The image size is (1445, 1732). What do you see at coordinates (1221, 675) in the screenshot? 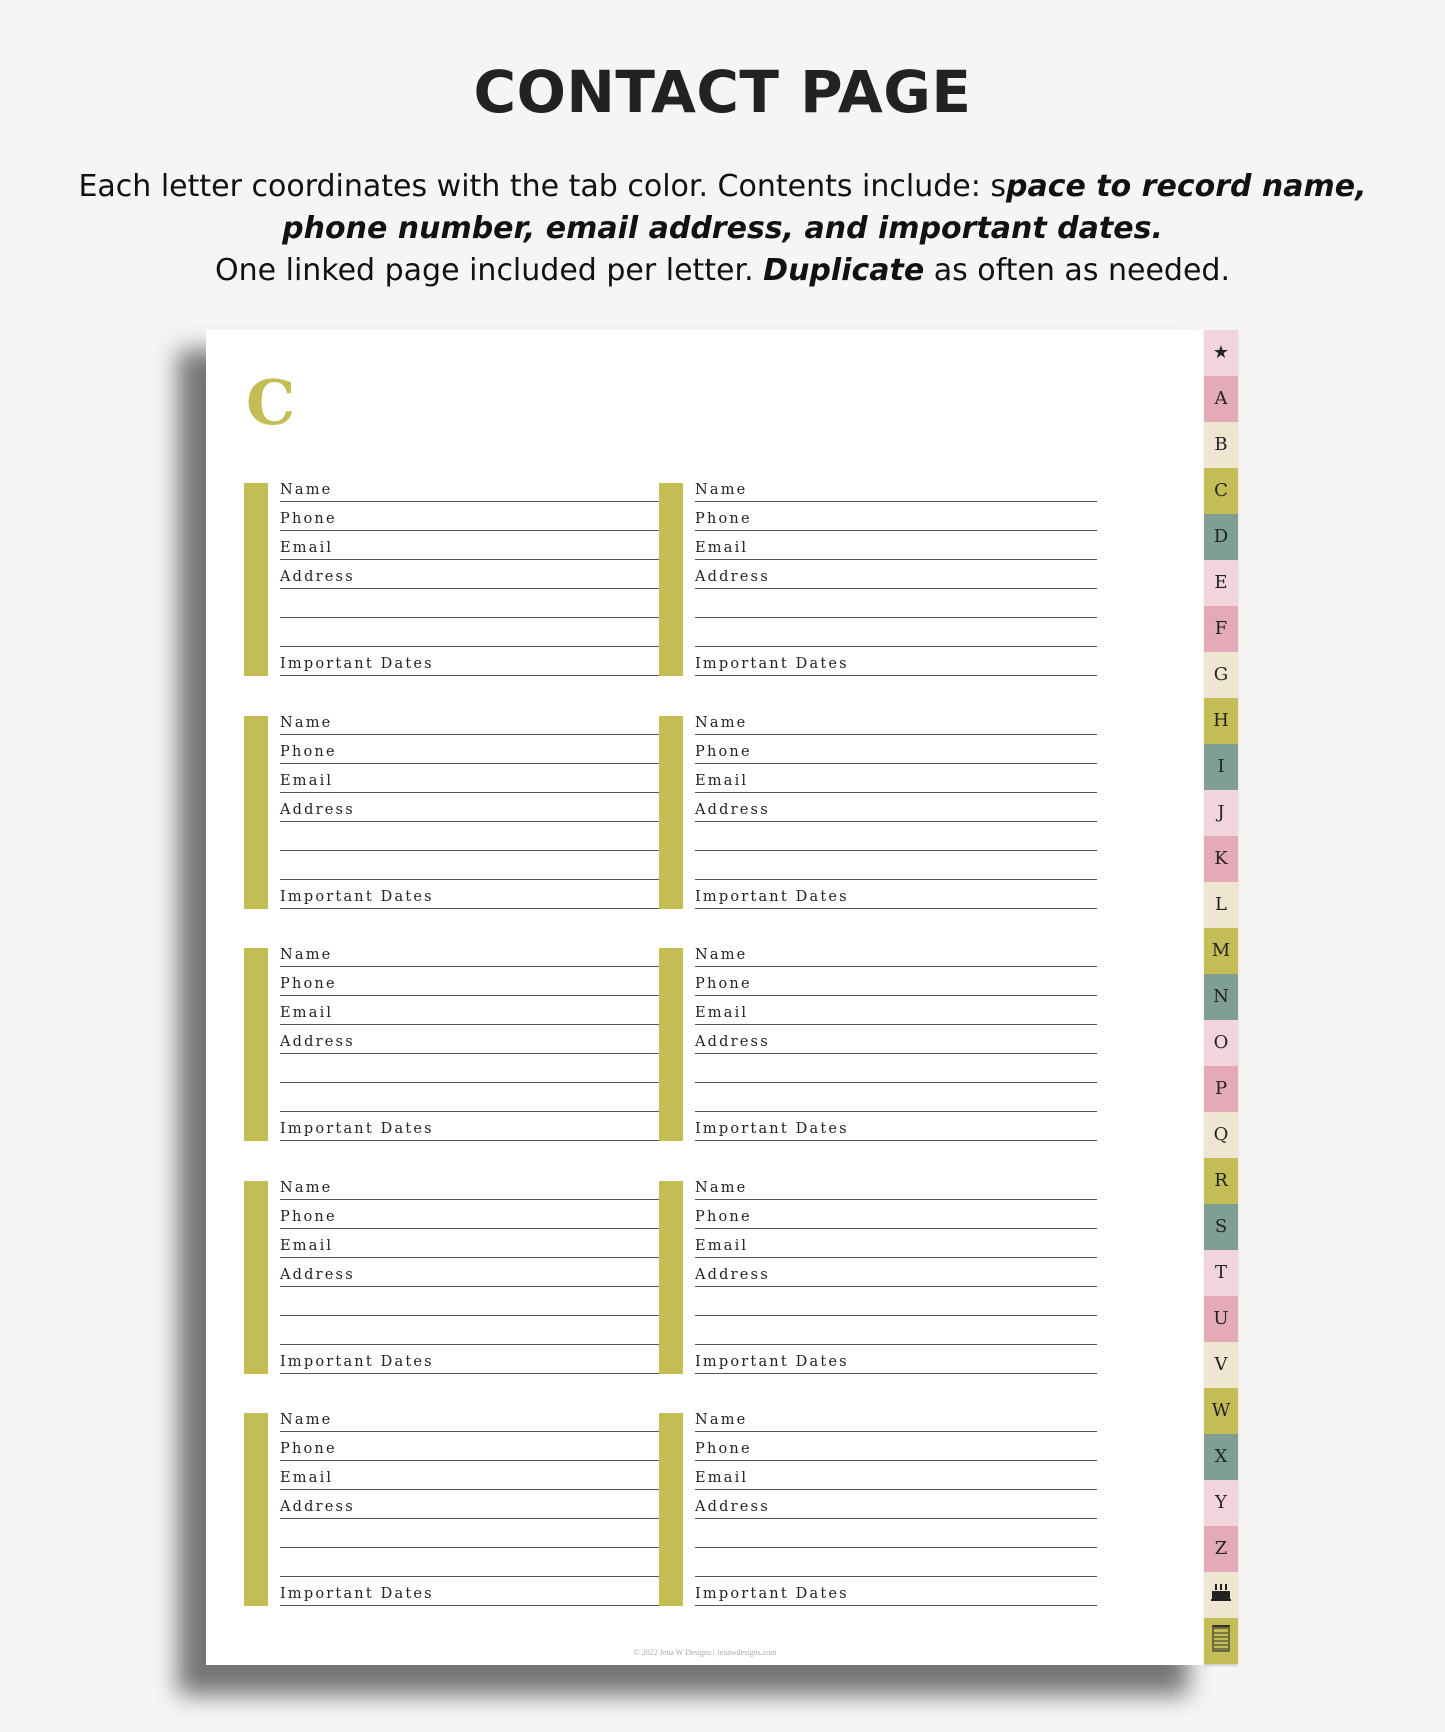
I see `tab-g: G` at bounding box center [1221, 675].